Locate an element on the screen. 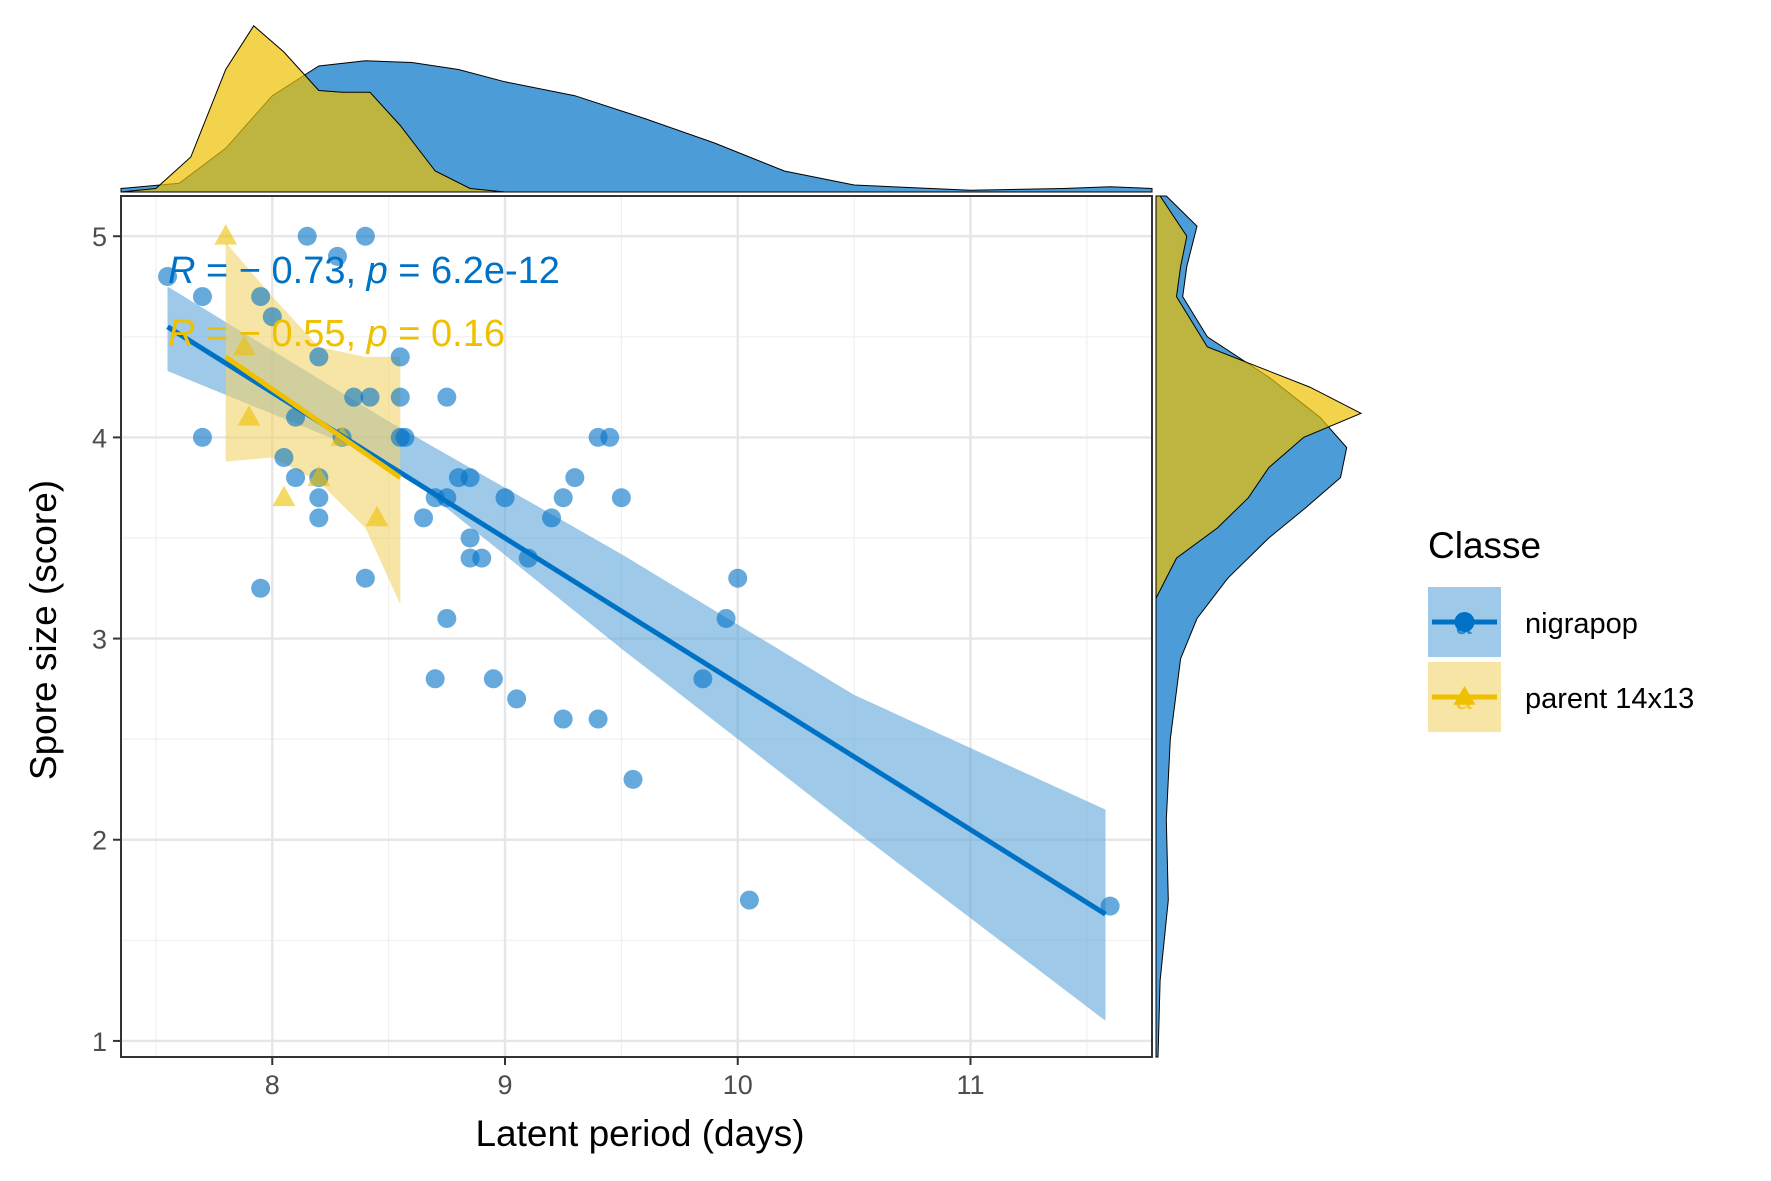  right-density-curve is located at coordinates (1259, 397).